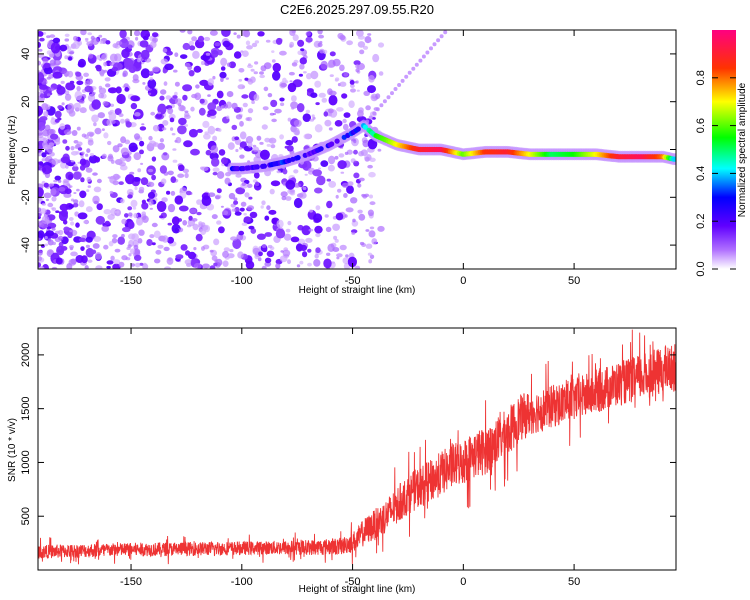  I want to click on x-tick-label: -50, so click(353, 582).